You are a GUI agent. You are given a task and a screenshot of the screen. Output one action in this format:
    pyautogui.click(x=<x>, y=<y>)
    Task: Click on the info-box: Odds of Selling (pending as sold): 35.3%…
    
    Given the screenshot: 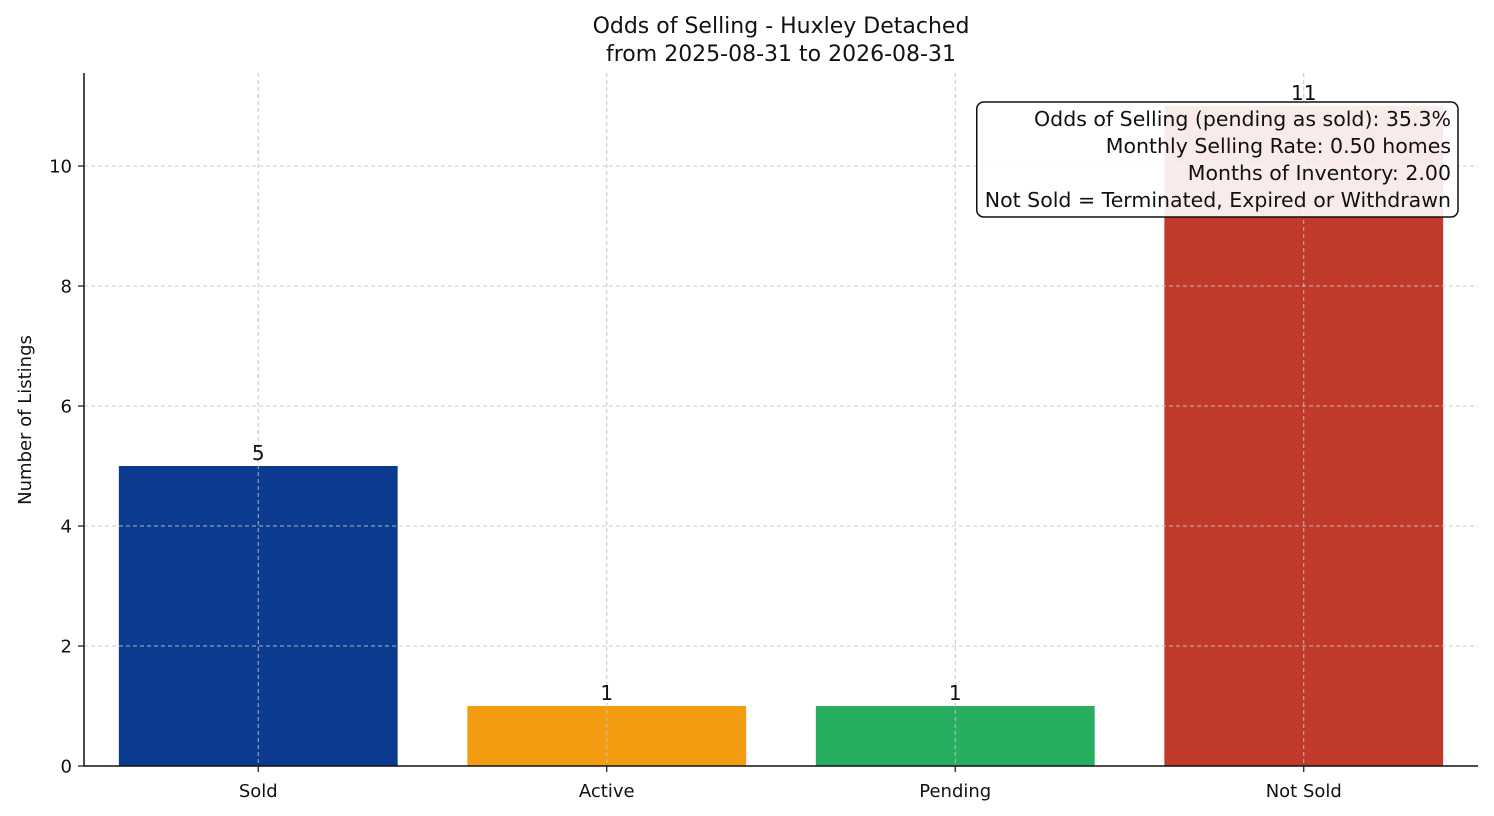 What is the action you would take?
    pyautogui.click(x=1217, y=159)
    